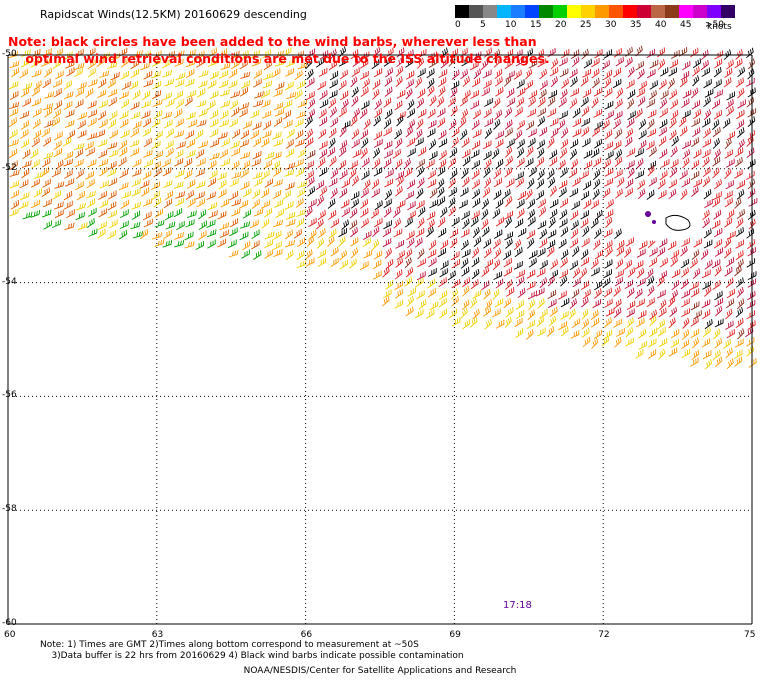 The height and width of the screenshot is (688, 760). I want to click on legend-label: 35, so click(636, 25).